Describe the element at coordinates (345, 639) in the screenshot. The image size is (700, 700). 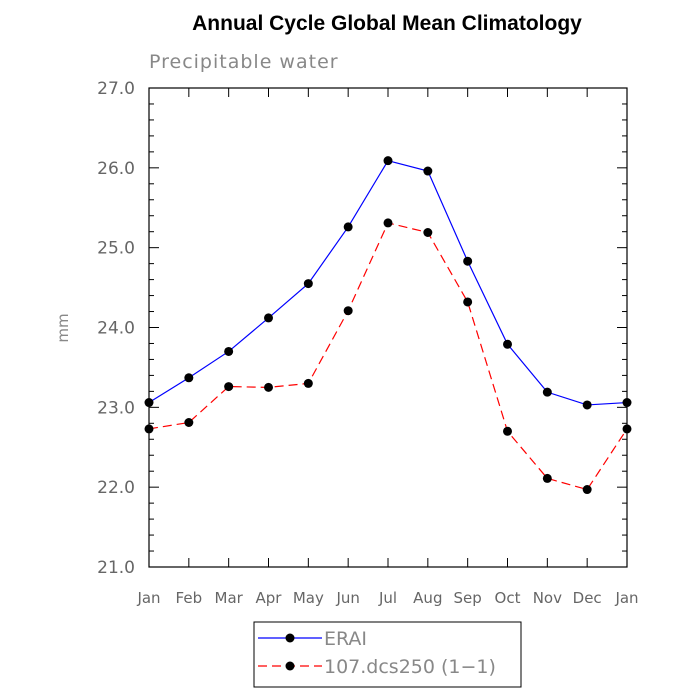
I see `legend-label-1: ERAI` at that location.